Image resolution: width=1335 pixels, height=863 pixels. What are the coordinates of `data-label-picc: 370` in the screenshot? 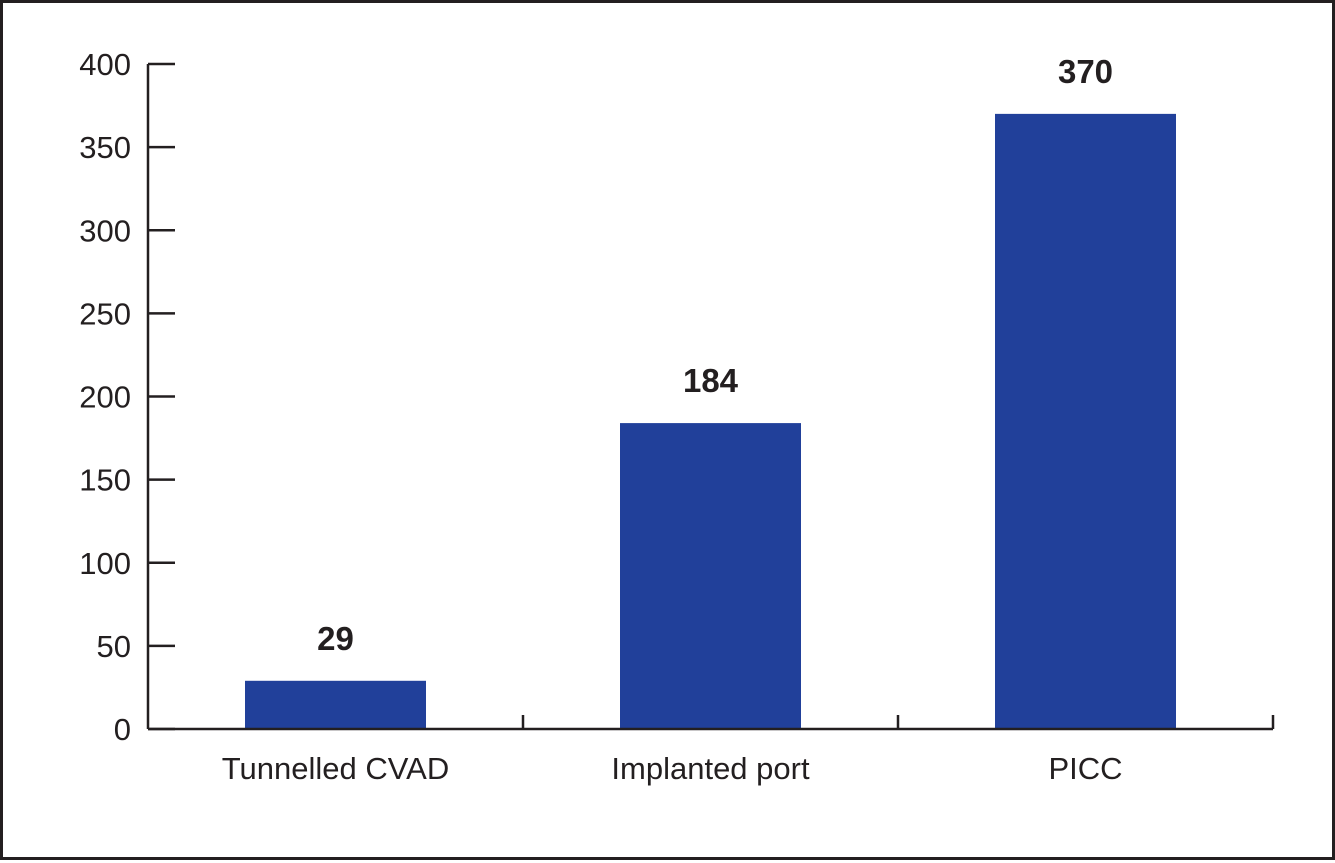 It's located at (1085, 71).